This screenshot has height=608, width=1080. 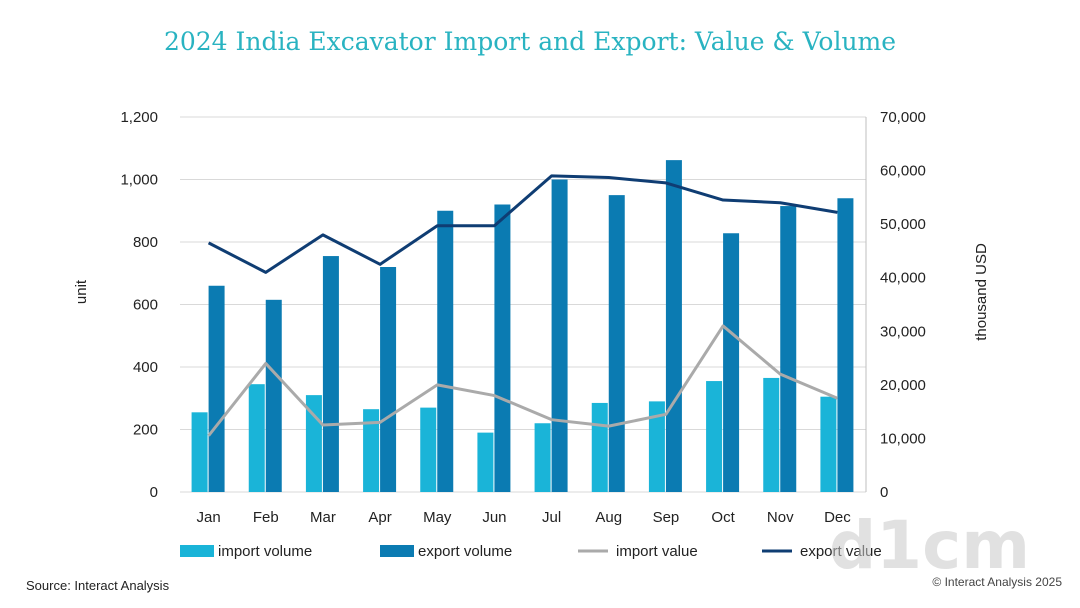 What do you see at coordinates (841, 551) in the screenshot?
I see `legend-export-value-label: export value` at bounding box center [841, 551].